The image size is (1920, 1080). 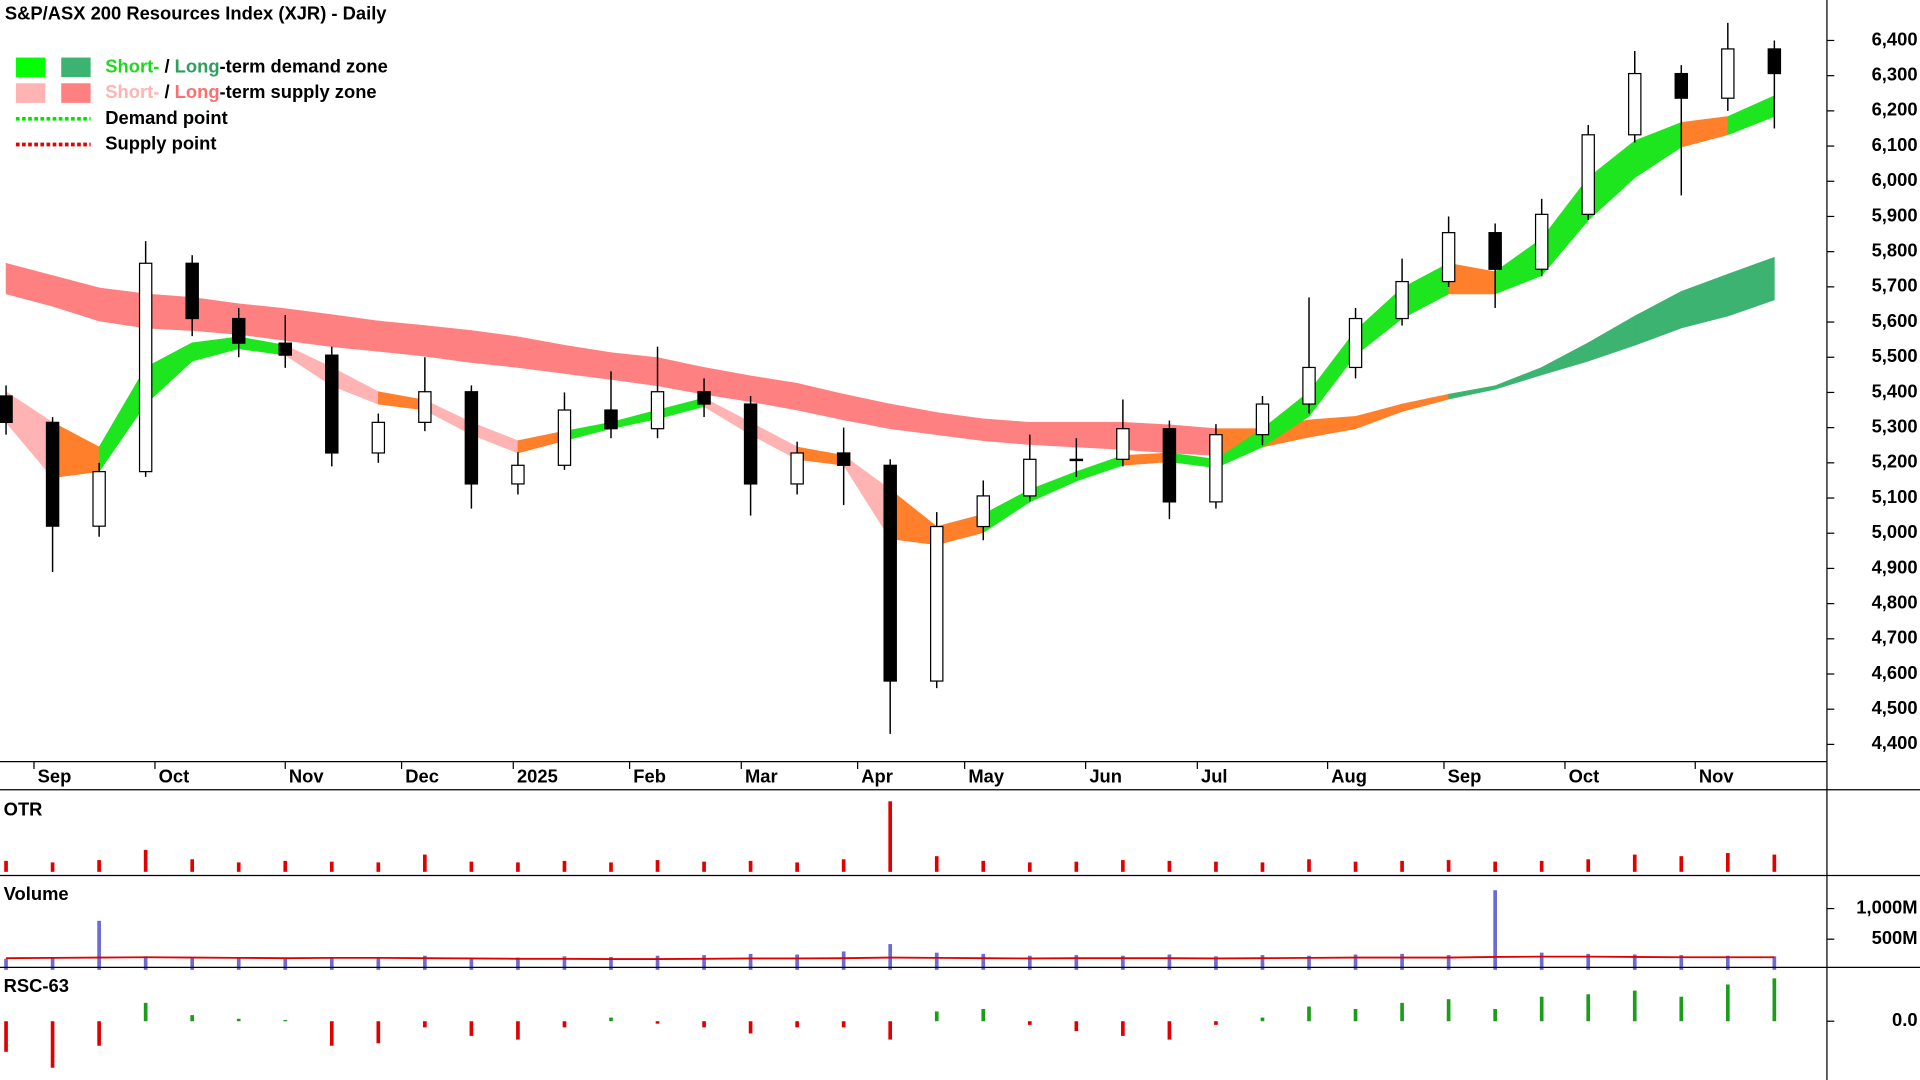 What do you see at coordinates (1895, 566) in the screenshot?
I see `y-tick-label: 4,900` at bounding box center [1895, 566].